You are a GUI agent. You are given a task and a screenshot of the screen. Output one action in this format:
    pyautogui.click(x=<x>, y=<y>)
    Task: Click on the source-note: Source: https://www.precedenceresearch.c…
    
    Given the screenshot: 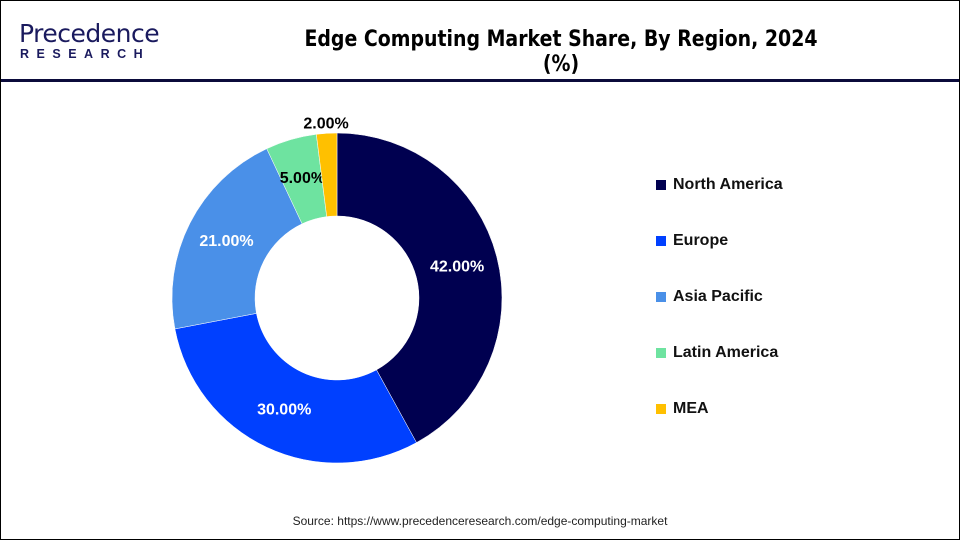 What is the action you would take?
    pyautogui.click(x=480, y=521)
    